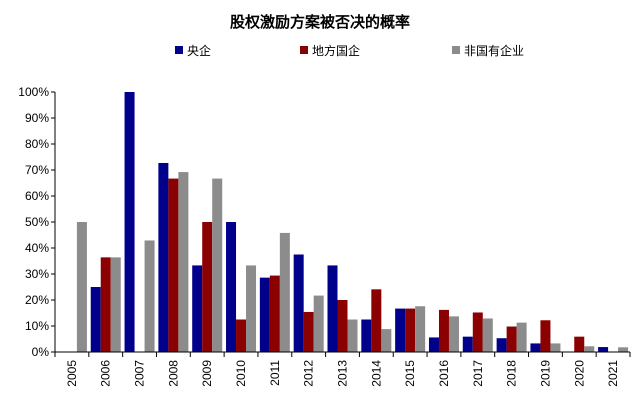 The width and height of the screenshot is (640, 401). Describe the element at coordinates (241, 373) in the screenshot. I see `x-tick-label: 2010` at that location.